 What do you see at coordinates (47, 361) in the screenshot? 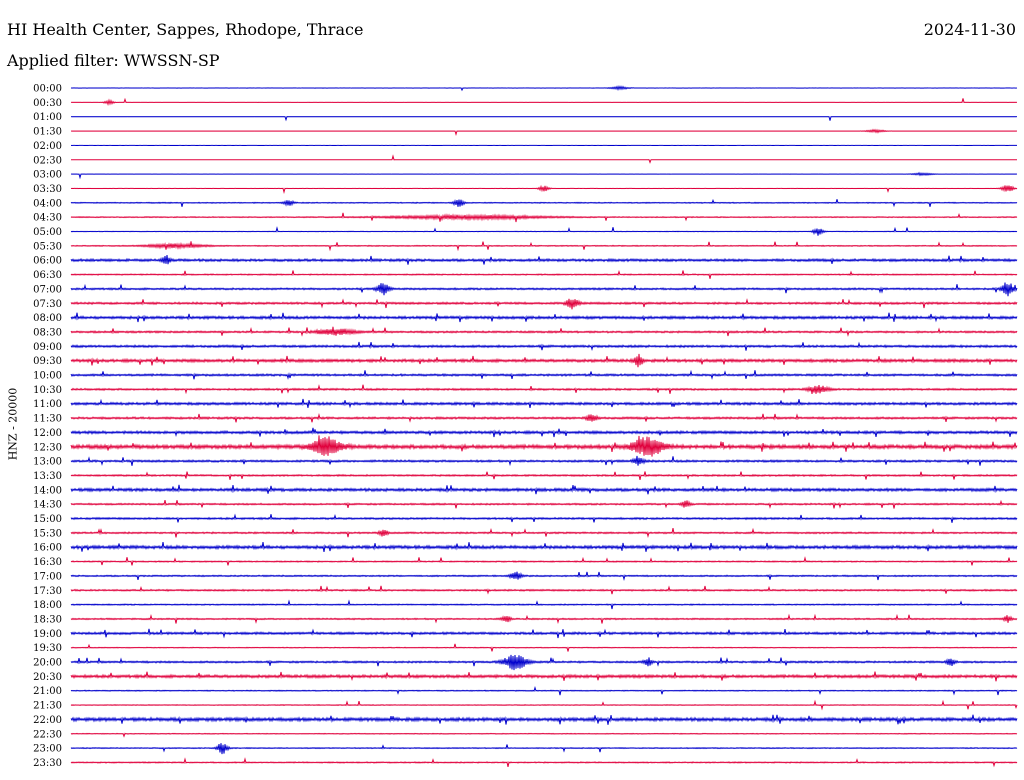
I see `row-time-label: 09:30` at bounding box center [47, 361].